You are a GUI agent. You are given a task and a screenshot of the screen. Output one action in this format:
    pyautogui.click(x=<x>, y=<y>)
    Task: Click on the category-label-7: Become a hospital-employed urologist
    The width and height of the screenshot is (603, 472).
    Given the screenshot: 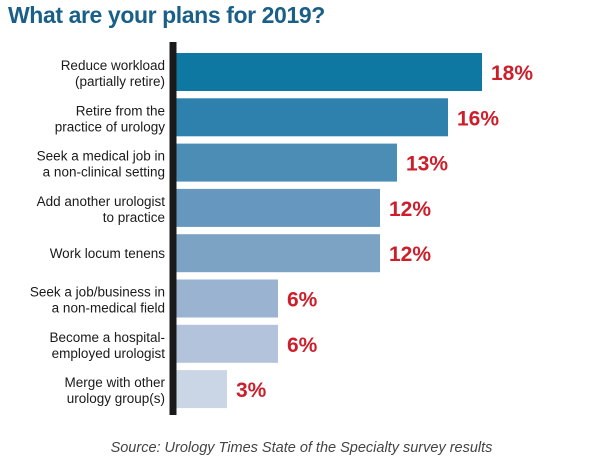 What is the action you would take?
    pyautogui.click(x=107, y=345)
    